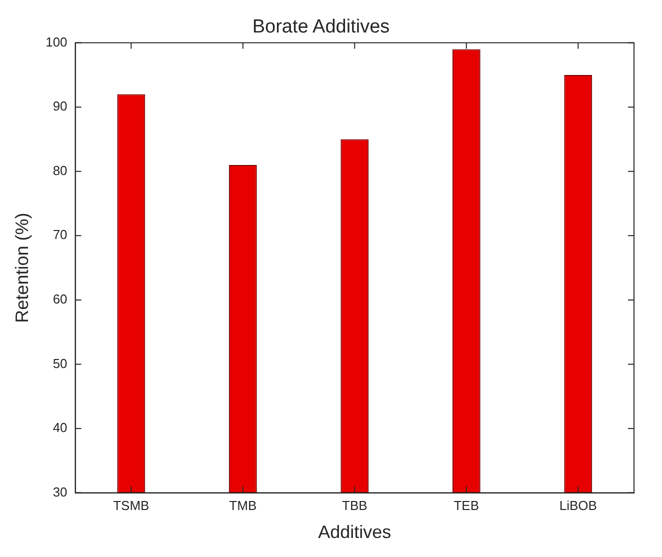  I want to click on y-tick-label: 90, so click(60, 106).